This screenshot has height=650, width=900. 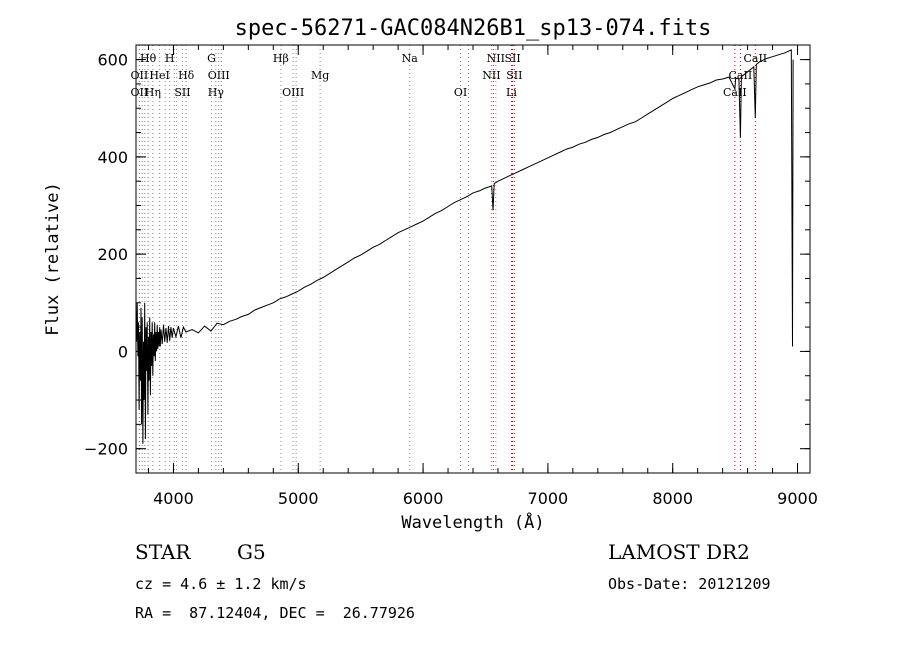 What do you see at coordinates (112, 60) in the screenshot?
I see `y-tick-label: 600` at bounding box center [112, 60].